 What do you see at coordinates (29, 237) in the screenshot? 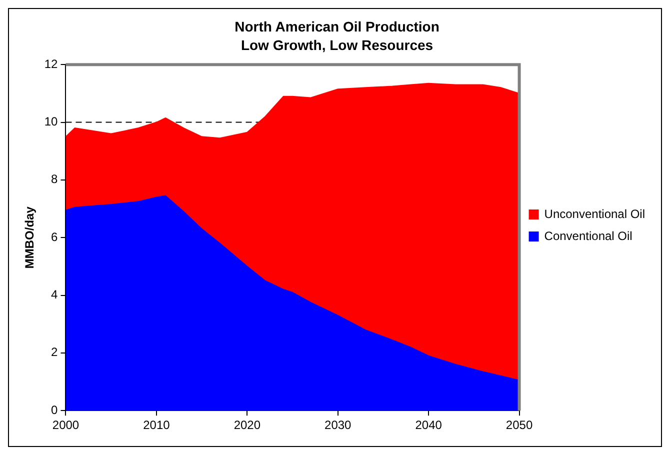
I see `y-axis-title: MMBO/day` at bounding box center [29, 237].